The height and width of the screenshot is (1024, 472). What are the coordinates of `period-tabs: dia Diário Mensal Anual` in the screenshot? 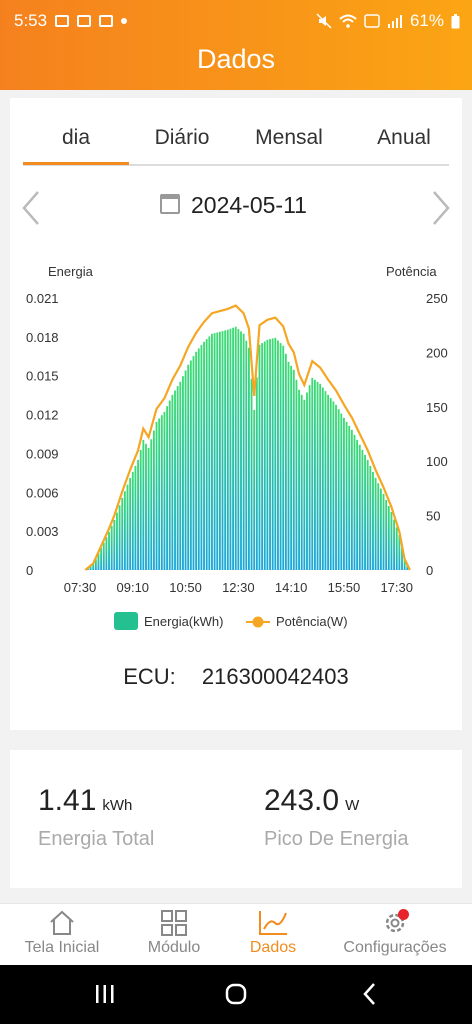 It's located at (236, 144).